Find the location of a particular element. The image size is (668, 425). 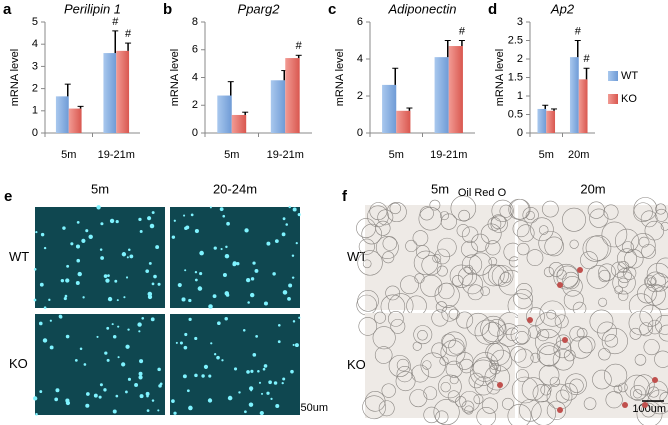

panel-label: e is located at coordinates (8, 196).